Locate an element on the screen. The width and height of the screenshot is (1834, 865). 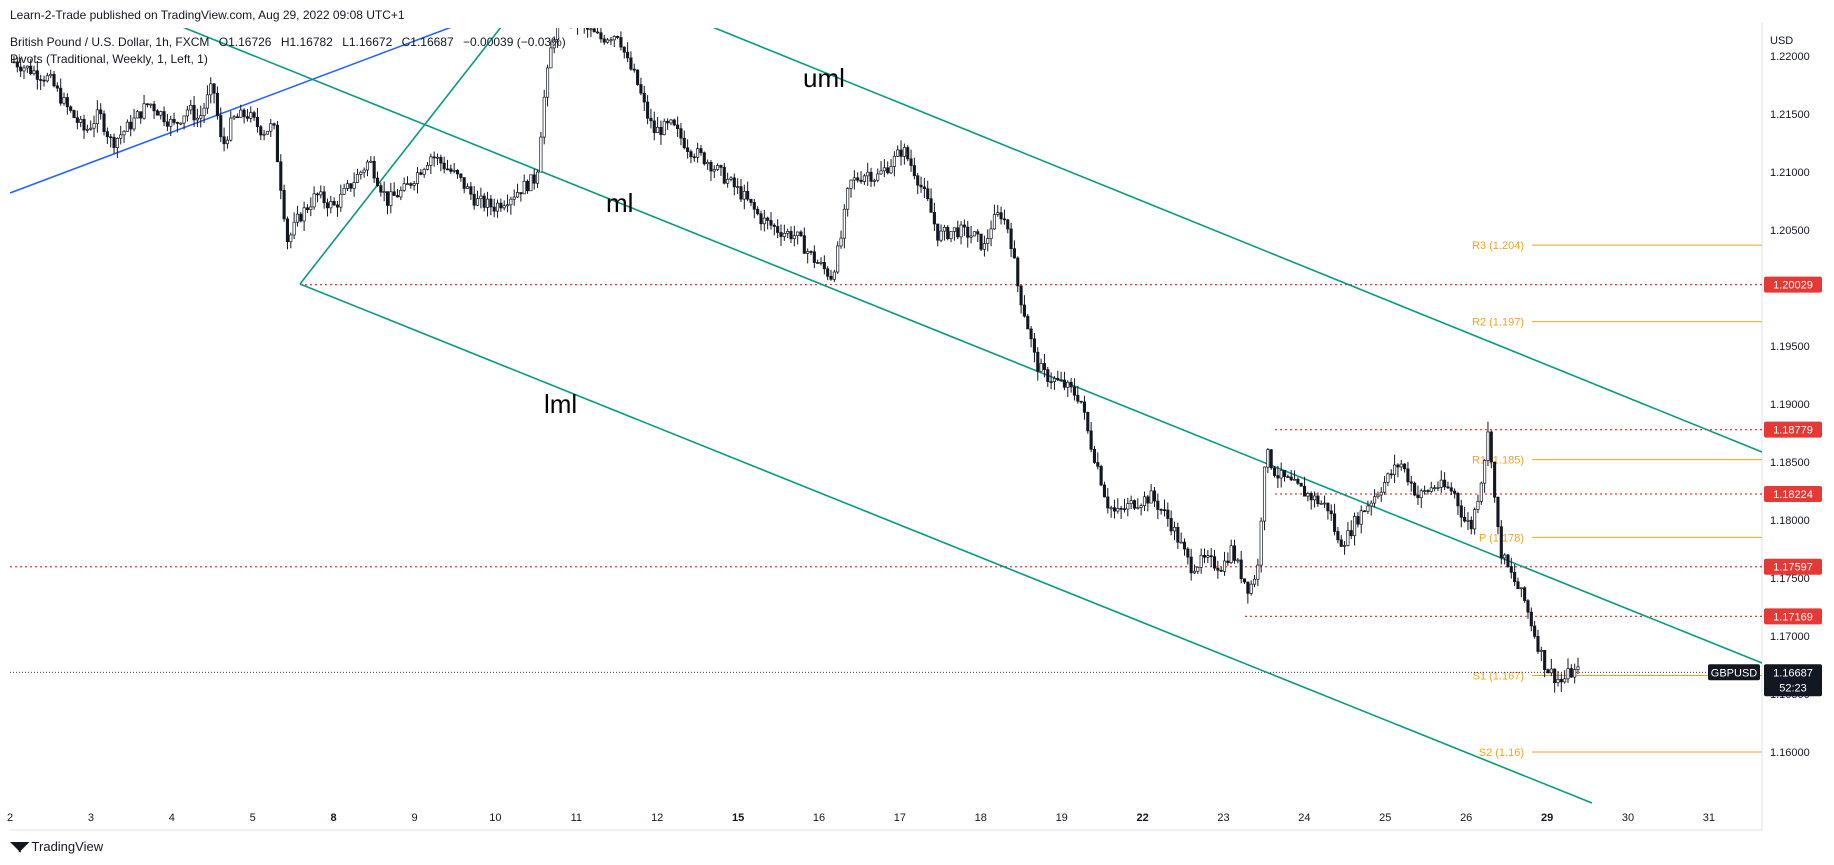
time-axis: 2 3 4 5 8 9 10 11 12 15 16 17 18 19 22 23 24 25 26 29 30 31 is located at coordinates (884, 821).